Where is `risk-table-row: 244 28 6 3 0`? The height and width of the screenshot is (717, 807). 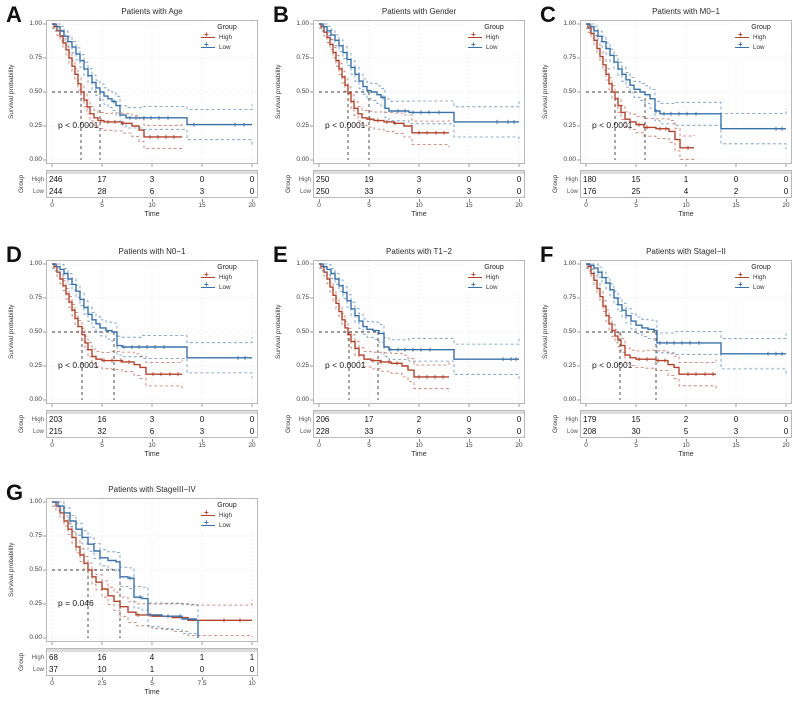
risk-table-row: 244 28 6 3 0 is located at coordinates (152, 192).